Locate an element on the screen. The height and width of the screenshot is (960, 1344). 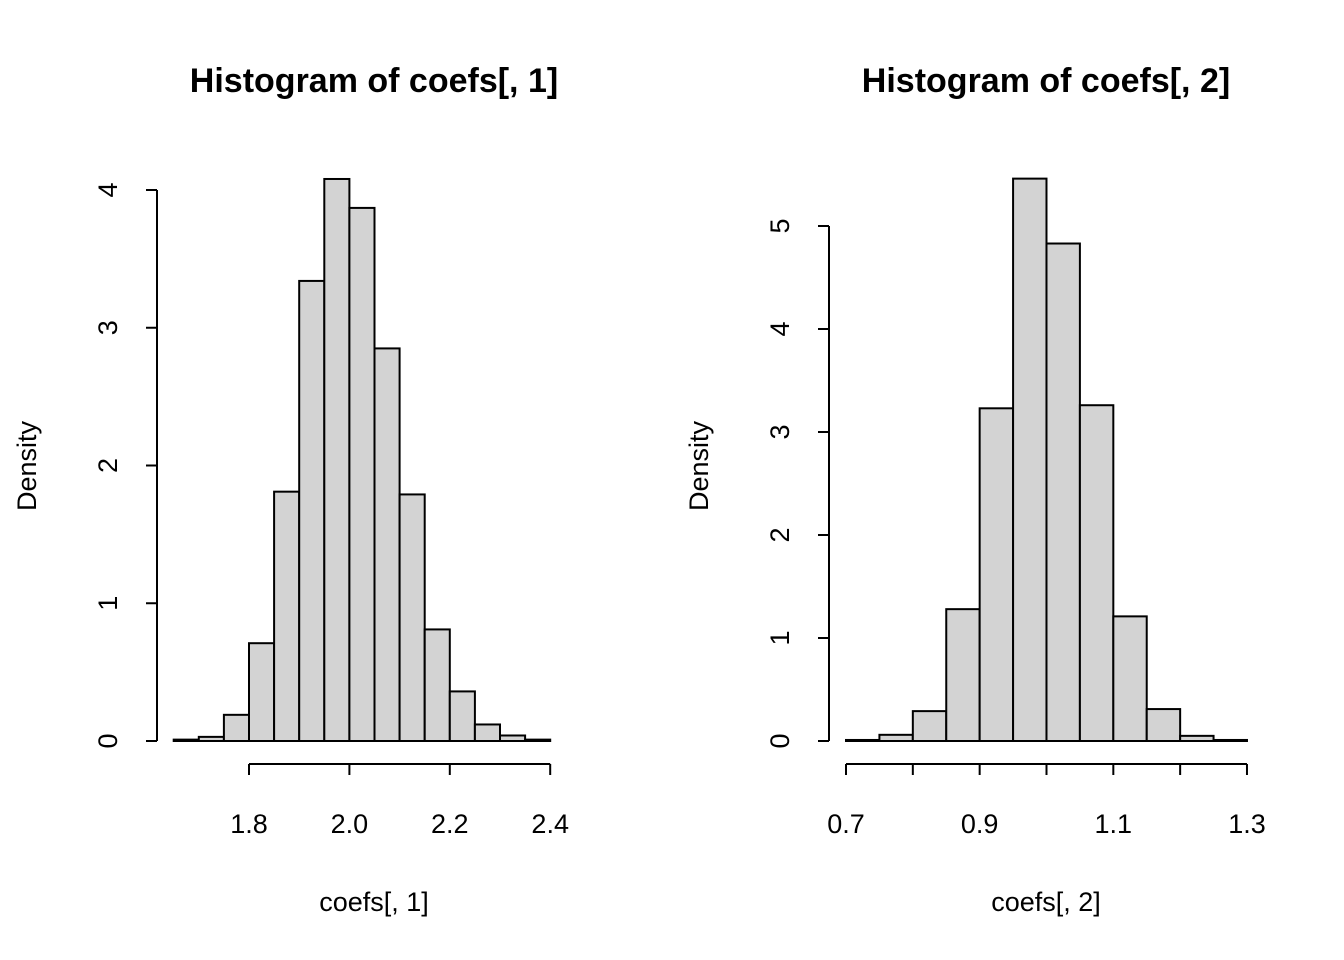
chart-title-2: Histogram of coefs[, 2] is located at coordinates (1046, 81).